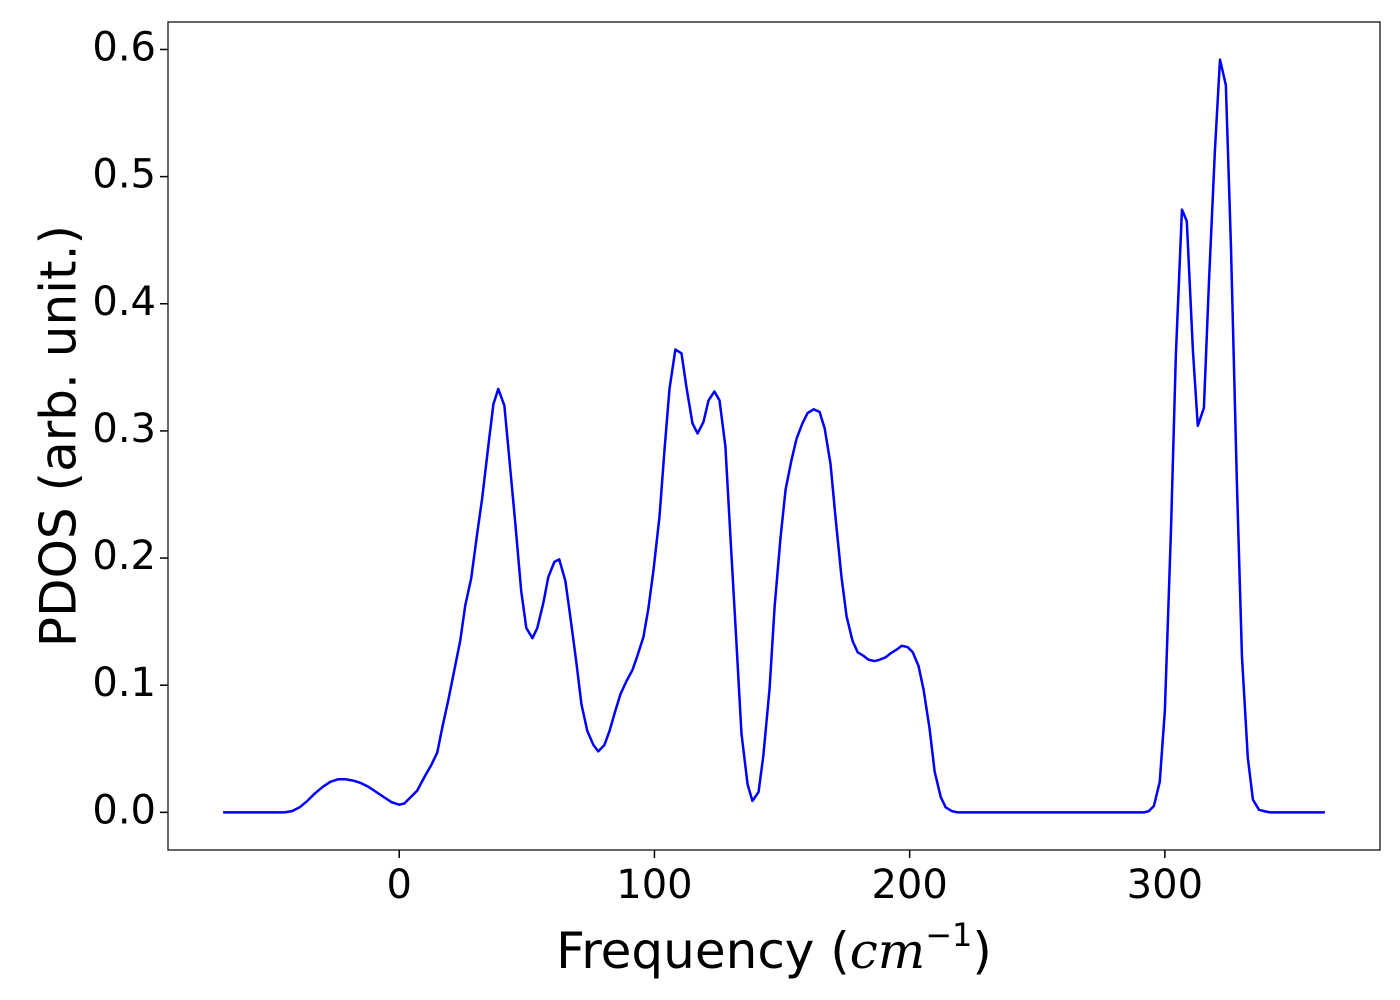 The width and height of the screenshot is (1400, 1000). Describe the element at coordinates (887, 951) in the screenshot. I see `x-label-part: cm` at that location.